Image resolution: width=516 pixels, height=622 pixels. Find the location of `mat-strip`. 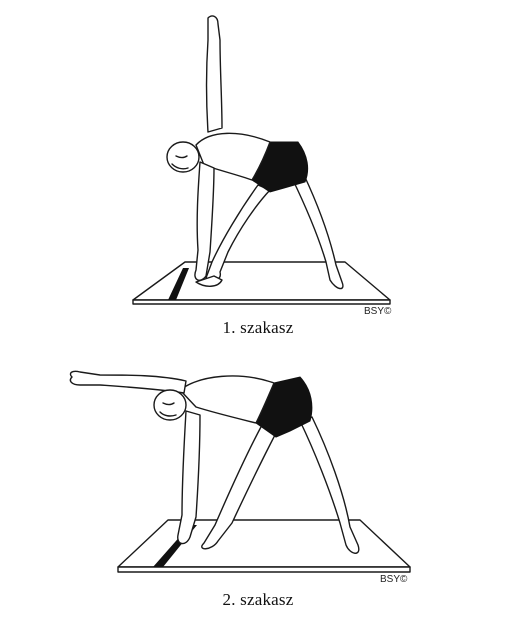

mat-strip is located at coordinates (178, 284).